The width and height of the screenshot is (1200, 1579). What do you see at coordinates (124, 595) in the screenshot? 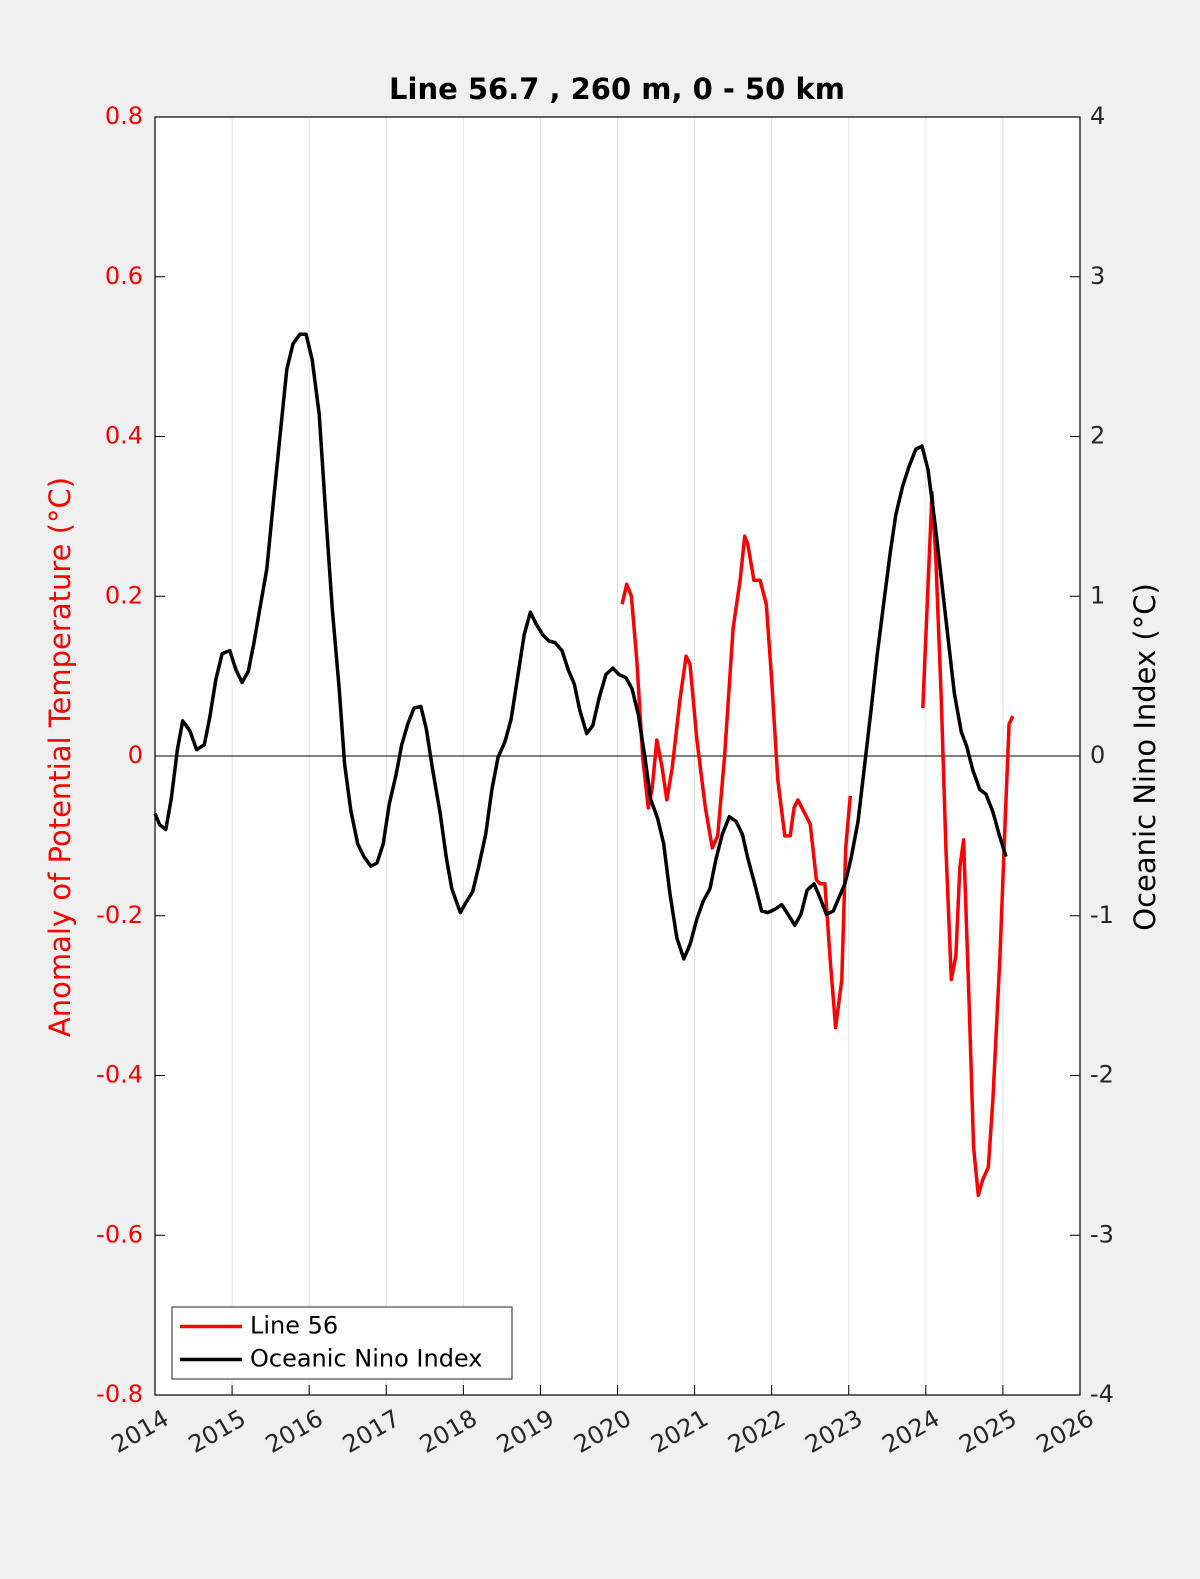
I see `y-tick-label: 0.2` at bounding box center [124, 595].